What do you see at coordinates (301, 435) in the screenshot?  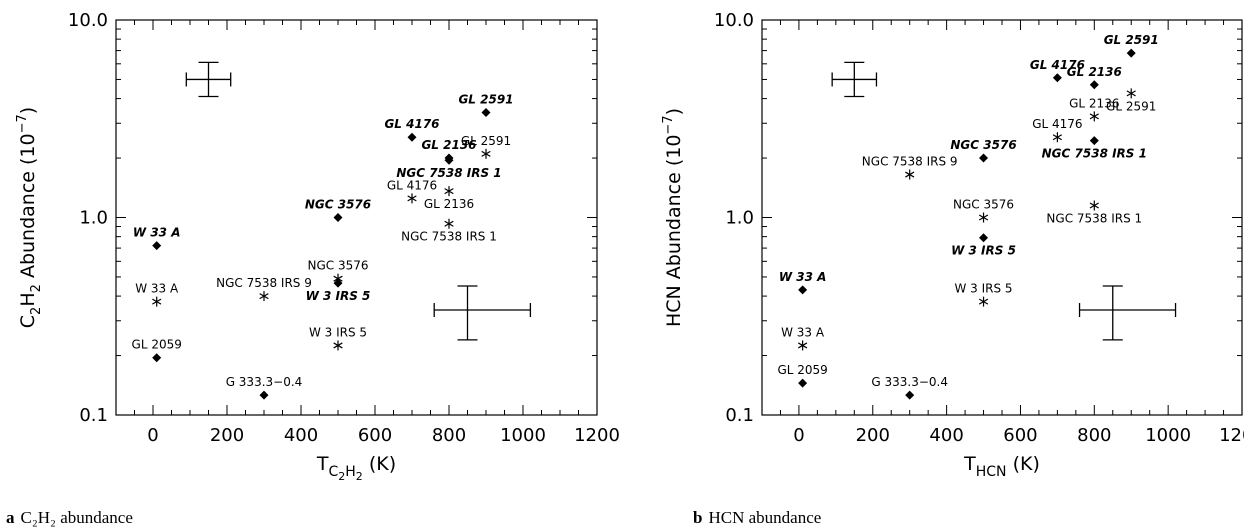 I see `x-tick-label: 400` at bounding box center [301, 435].